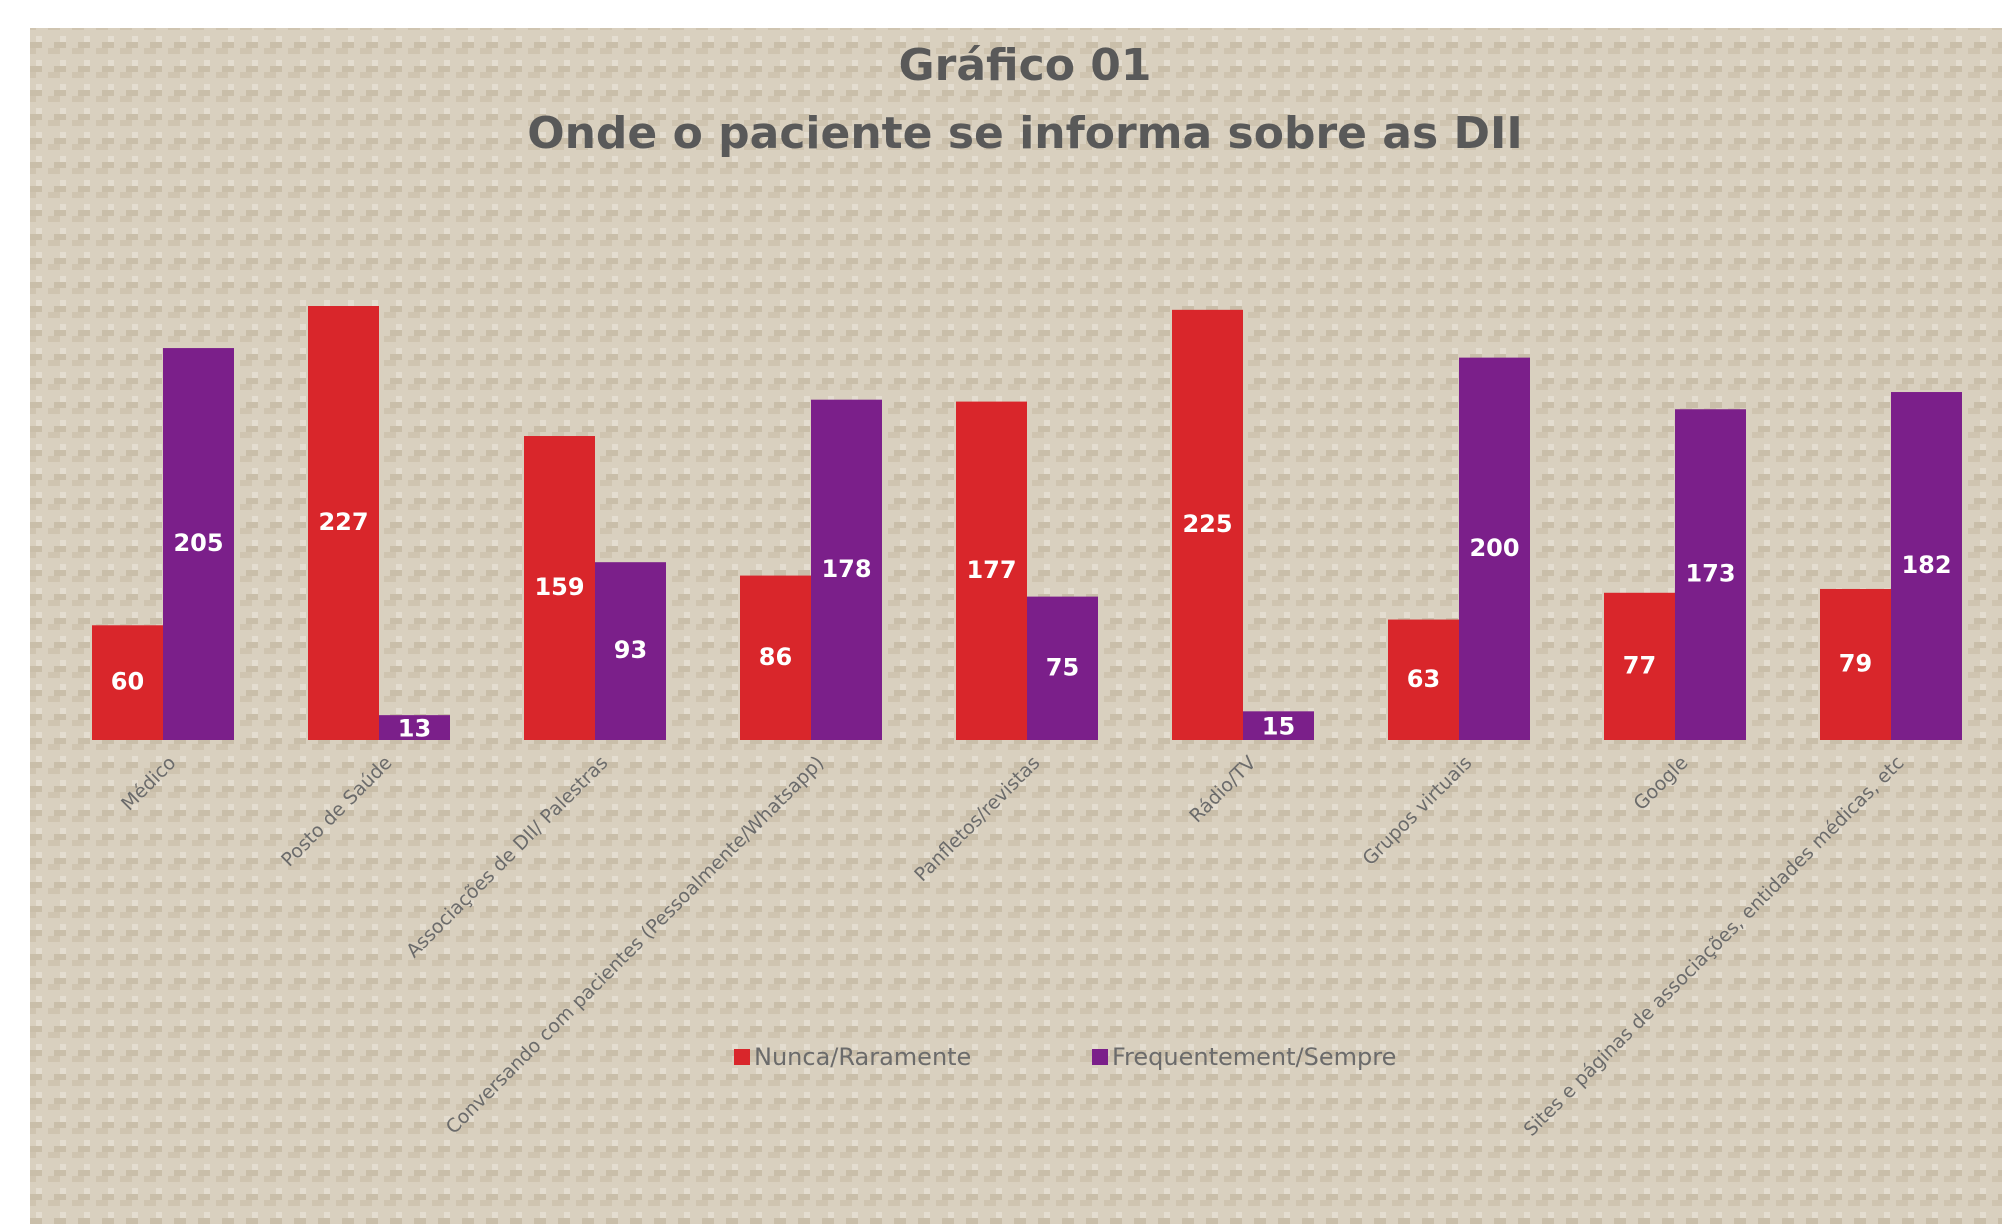  I want to click on value-label: 63, so click(1423, 679).